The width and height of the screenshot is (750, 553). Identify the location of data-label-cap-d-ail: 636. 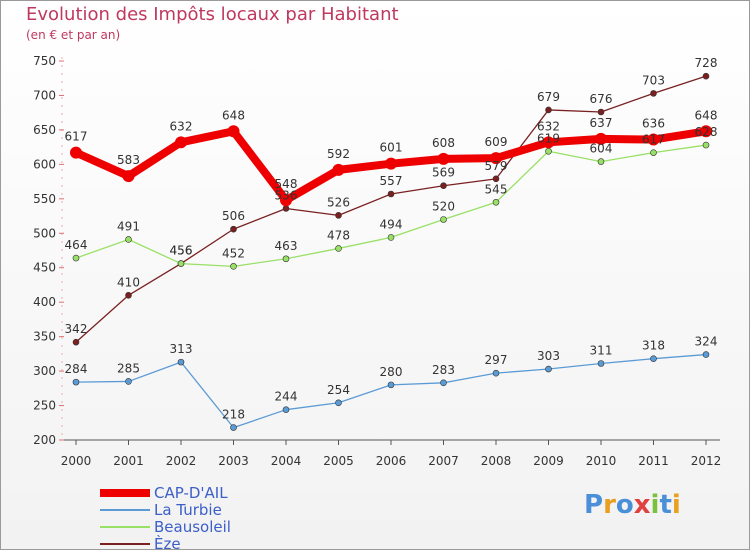
(653, 124).